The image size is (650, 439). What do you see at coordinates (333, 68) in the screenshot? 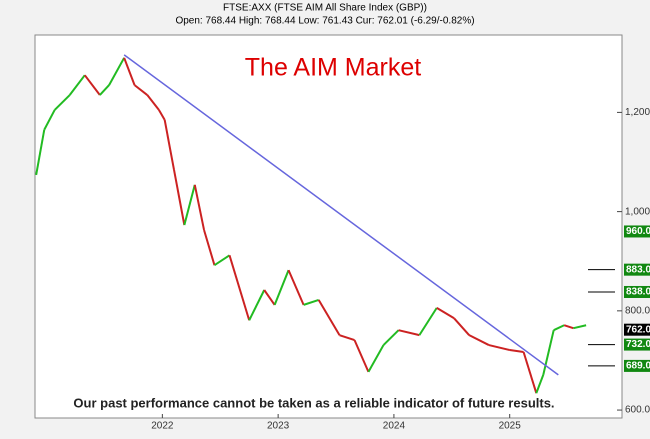
I see `chart-title: The AIM Market` at bounding box center [333, 68].